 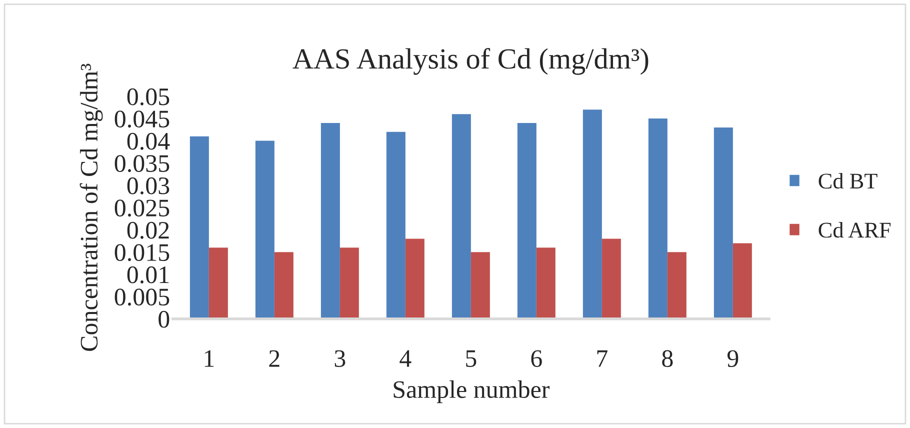 What do you see at coordinates (536, 359) in the screenshot?
I see `x-tick-label: 6` at bounding box center [536, 359].